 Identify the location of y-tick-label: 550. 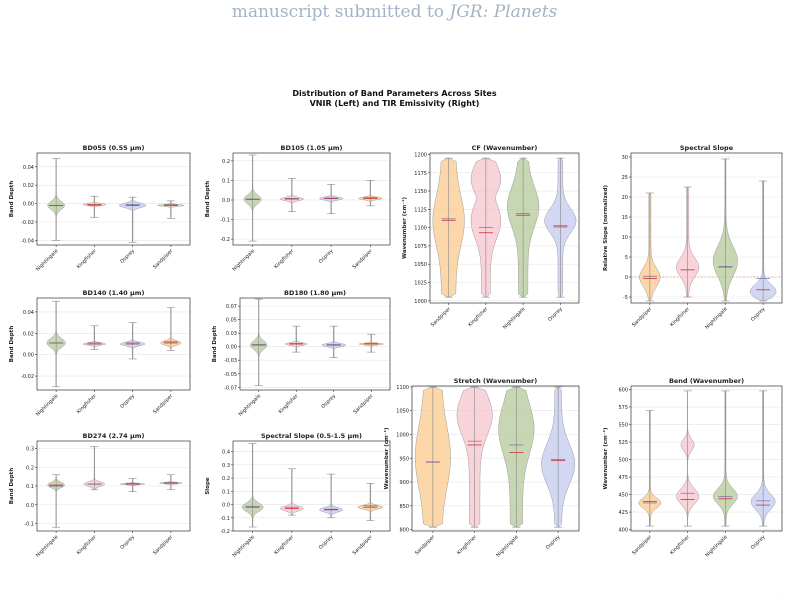
(623, 426).